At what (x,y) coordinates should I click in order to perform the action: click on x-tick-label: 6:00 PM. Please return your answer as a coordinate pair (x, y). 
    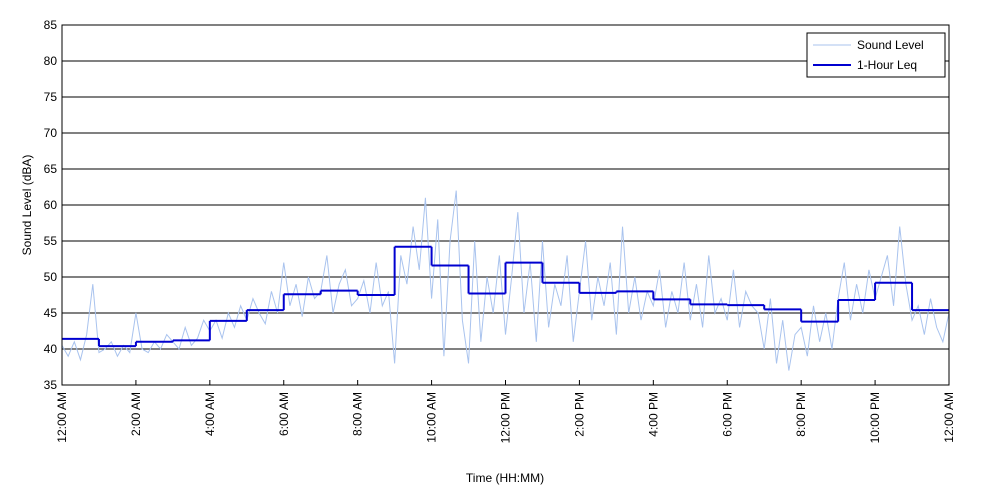
    Looking at the image, I should click on (727, 414).